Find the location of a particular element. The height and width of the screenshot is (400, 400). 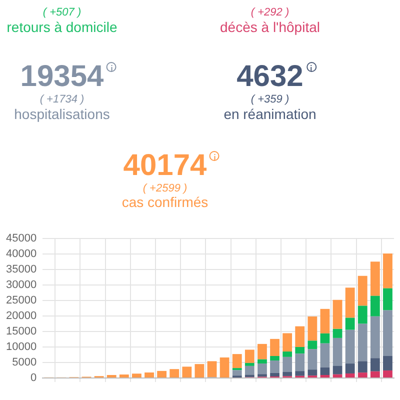

text: ( +292 ) is located at coordinates (270, 12).